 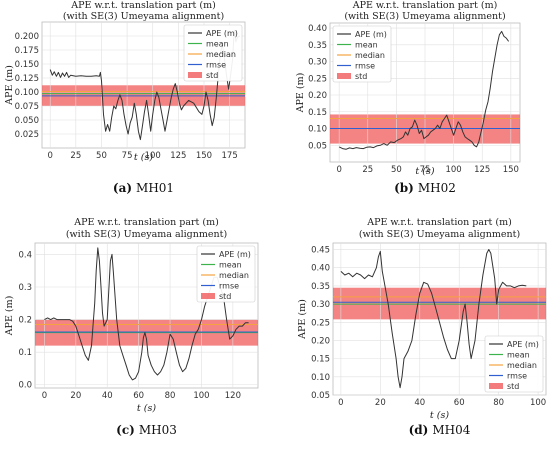 What do you see at coordinates (419, 403) in the screenshot?
I see `x-tick-label: 40` at bounding box center [419, 403].